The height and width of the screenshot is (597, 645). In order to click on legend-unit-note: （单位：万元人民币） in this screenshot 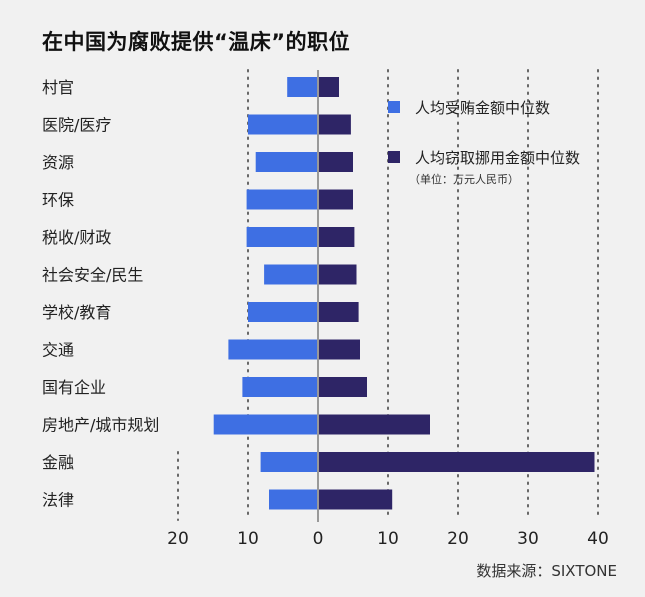, I will do `click(464, 179)`.